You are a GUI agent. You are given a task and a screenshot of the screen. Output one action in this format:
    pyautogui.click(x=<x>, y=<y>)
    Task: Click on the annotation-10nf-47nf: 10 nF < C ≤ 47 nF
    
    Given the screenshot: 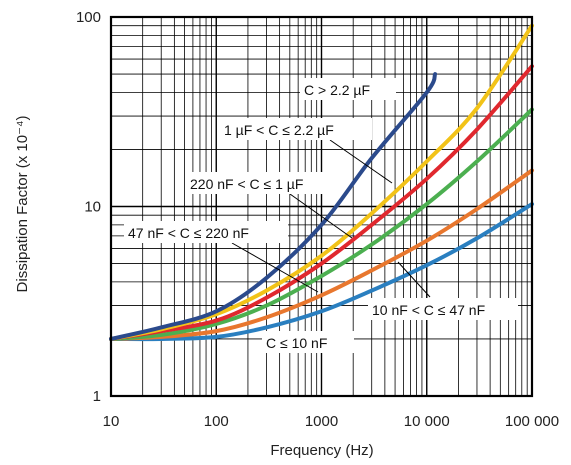 What is the action you would take?
    pyautogui.click(x=443, y=309)
    